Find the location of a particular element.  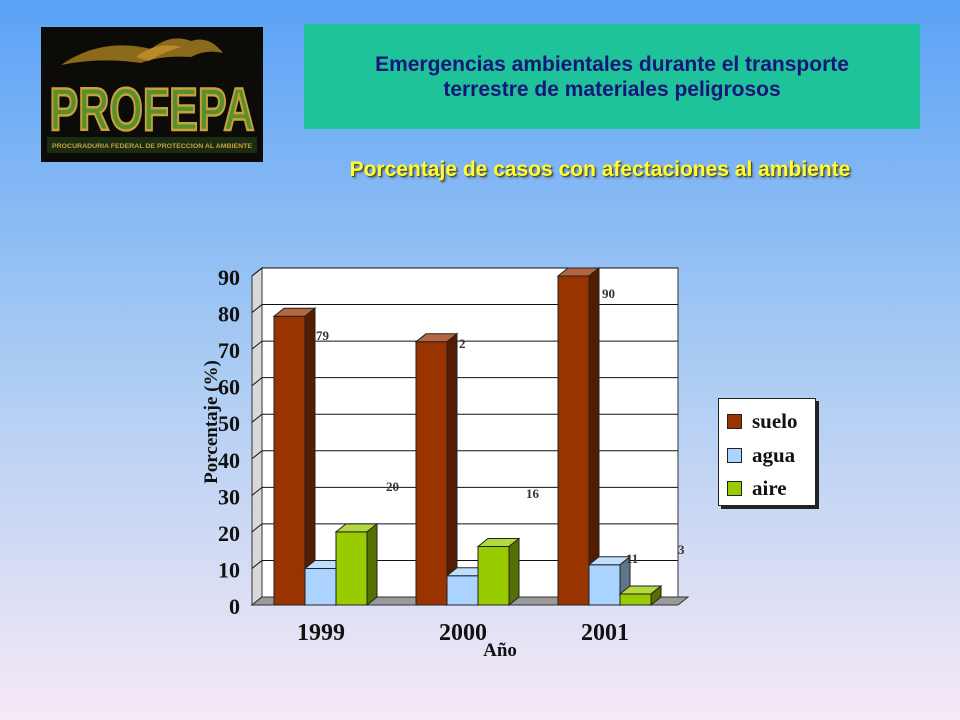

y-tick-label: 20 is located at coordinates (229, 533).